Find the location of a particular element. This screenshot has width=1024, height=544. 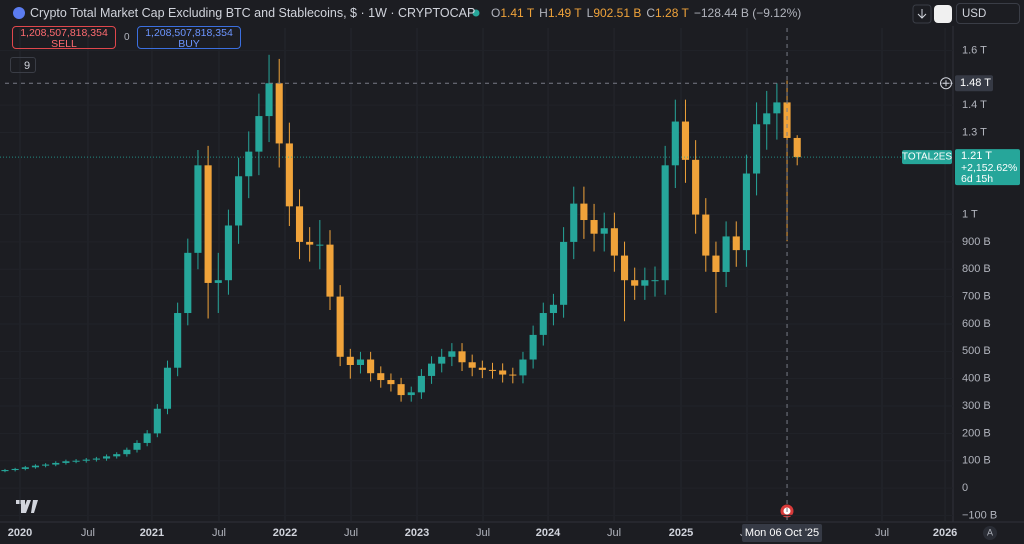

buy-price: 1,208,507,818,354 is located at coordinates (189, 33).